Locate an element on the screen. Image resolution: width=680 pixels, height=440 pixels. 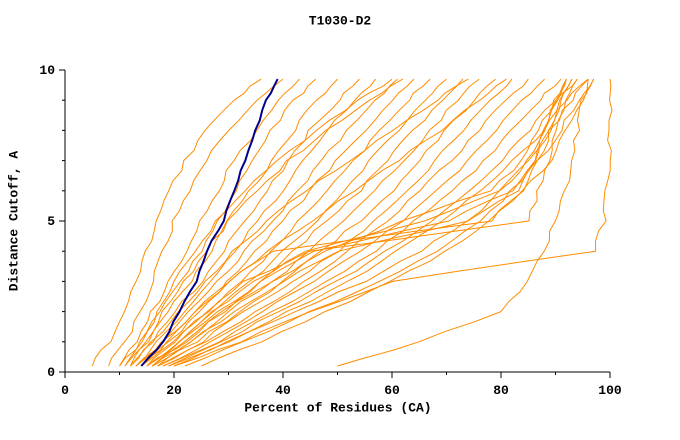
highlighted-model-curve is located at coordinates (209, 222).